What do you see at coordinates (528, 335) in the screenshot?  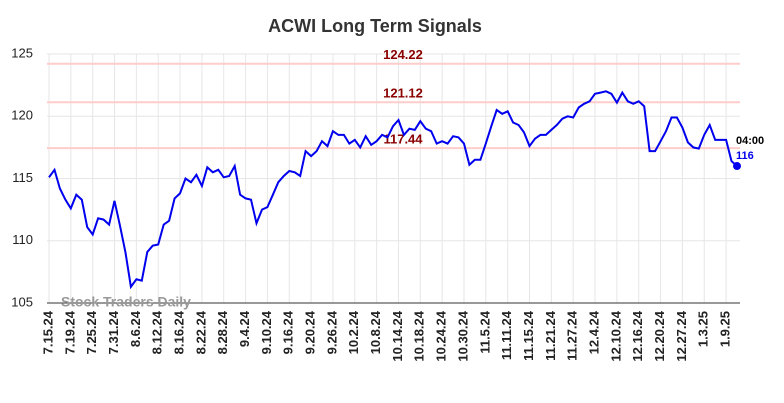 I see `x-tick-label: 11.15.24` at bounding box center [528, 335].